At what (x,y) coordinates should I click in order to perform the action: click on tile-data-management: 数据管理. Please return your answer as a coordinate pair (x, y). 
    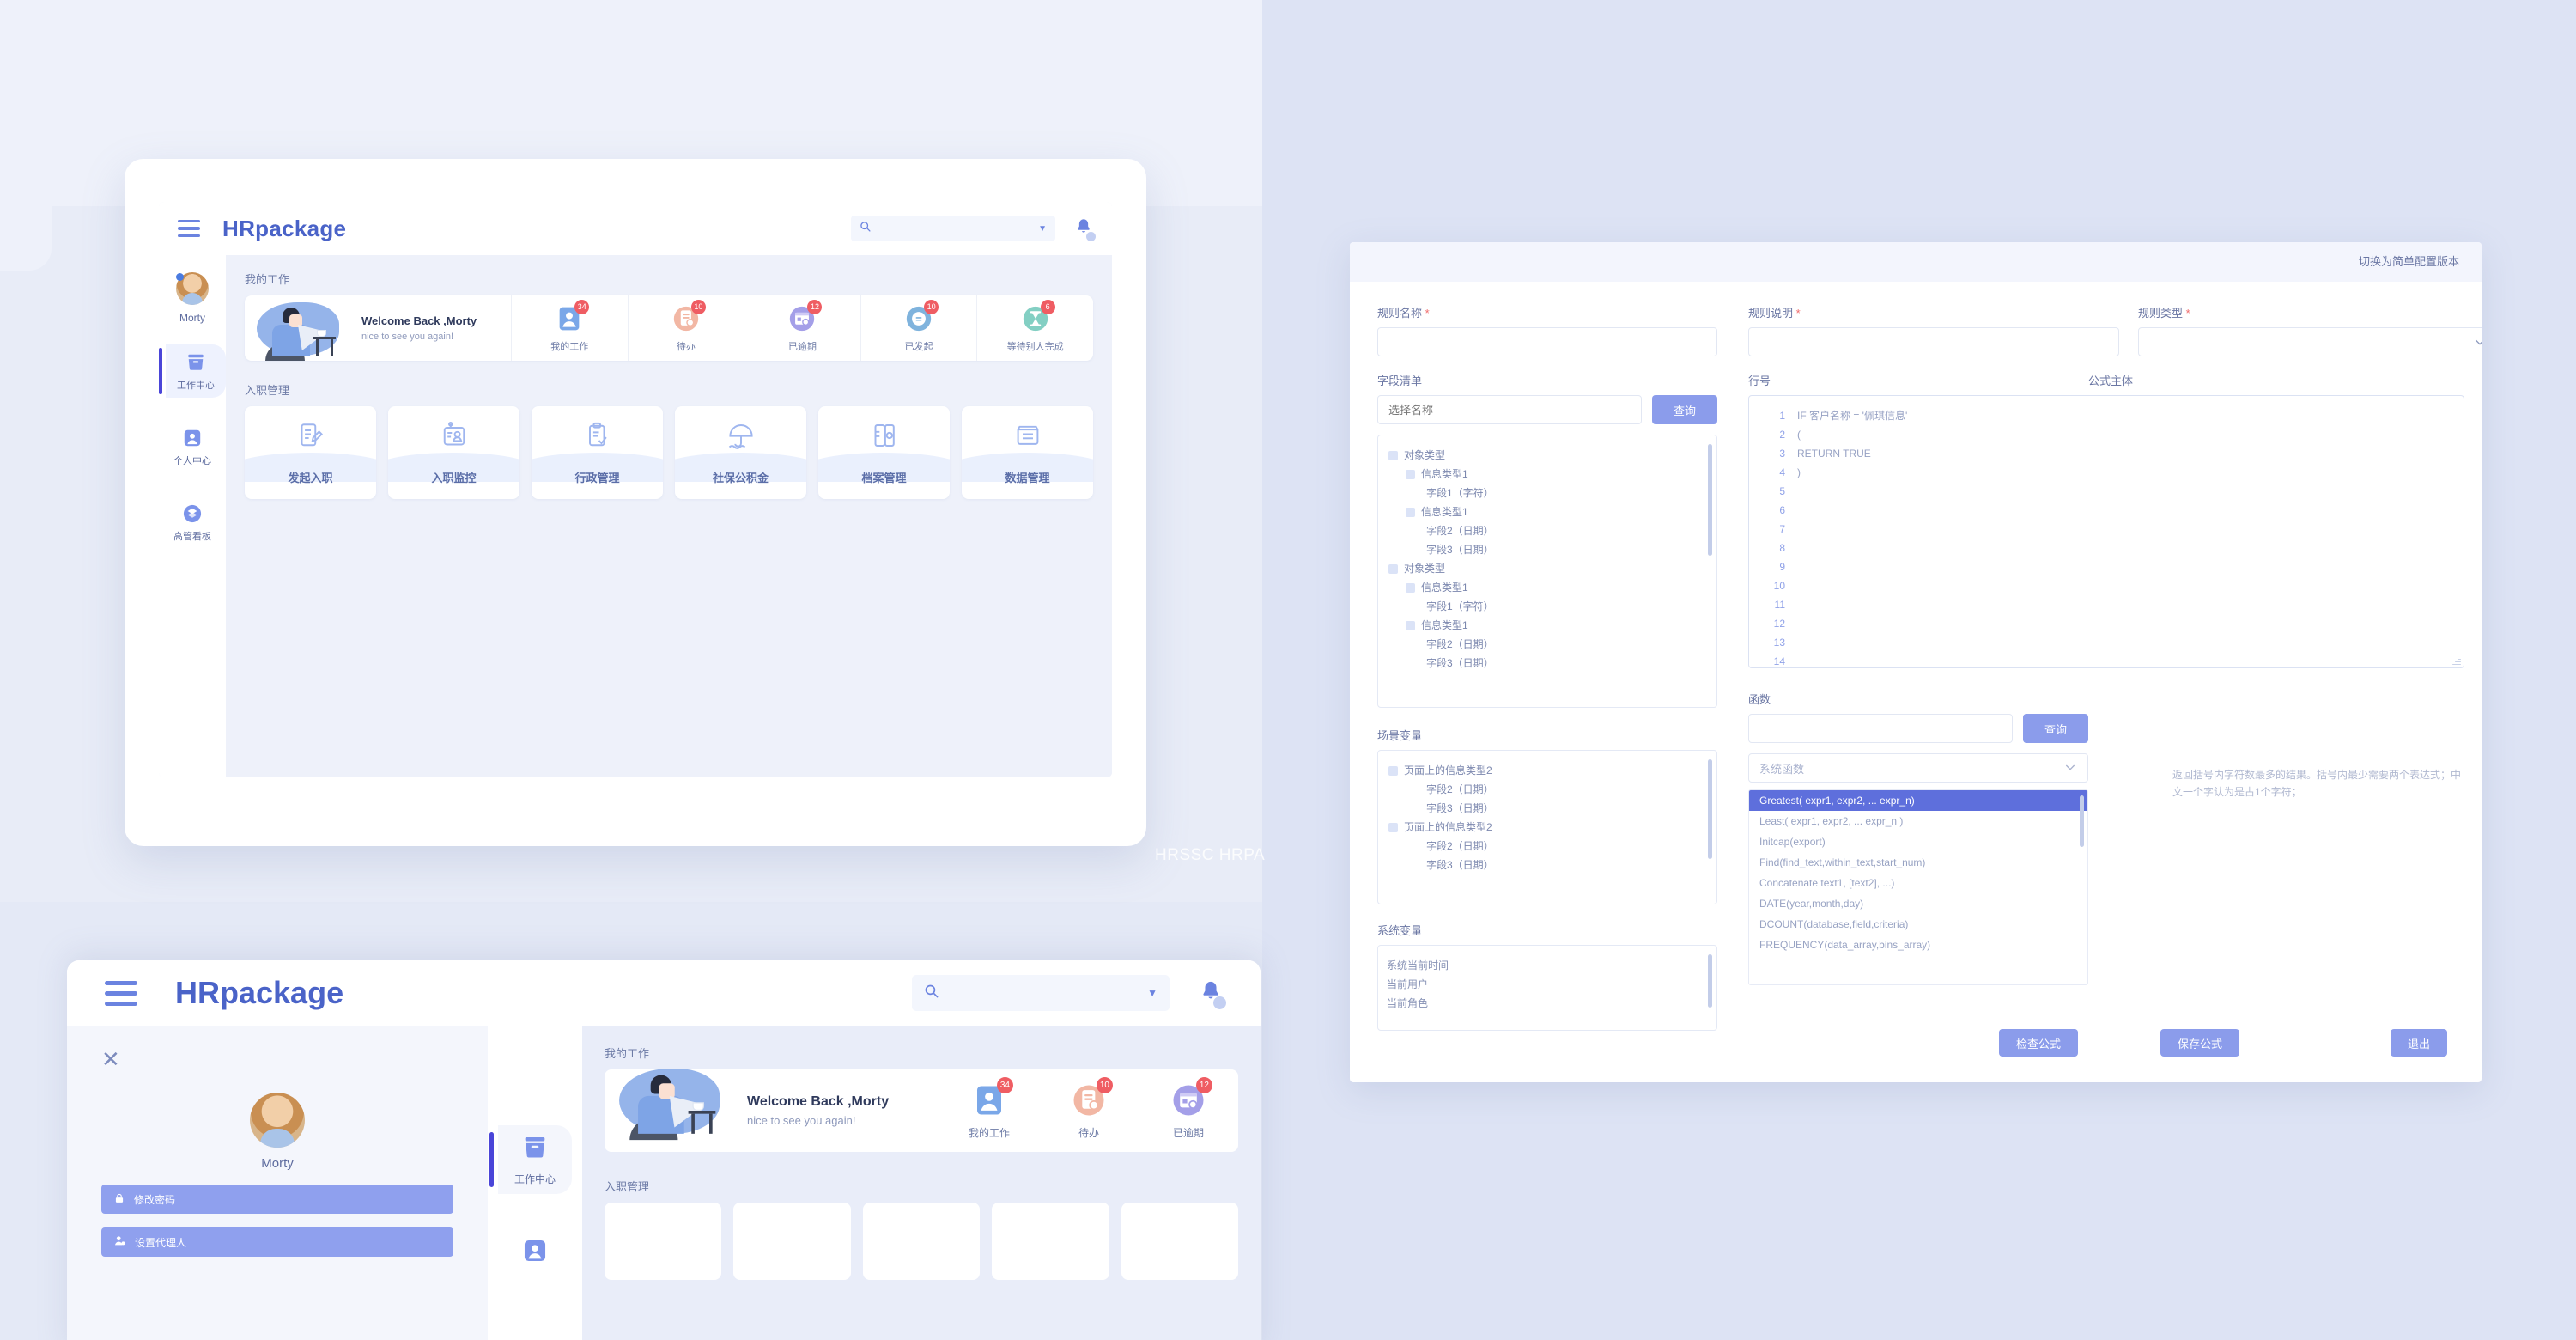
    Looking at the image, I should click on (1027, 452).